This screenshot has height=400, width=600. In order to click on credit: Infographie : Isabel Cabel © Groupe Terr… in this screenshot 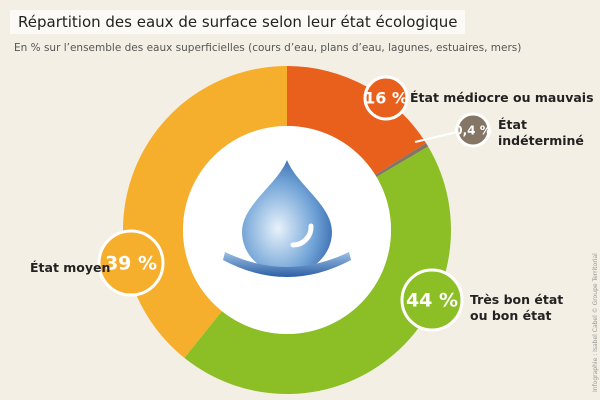, I will do `click(595, 322)`.